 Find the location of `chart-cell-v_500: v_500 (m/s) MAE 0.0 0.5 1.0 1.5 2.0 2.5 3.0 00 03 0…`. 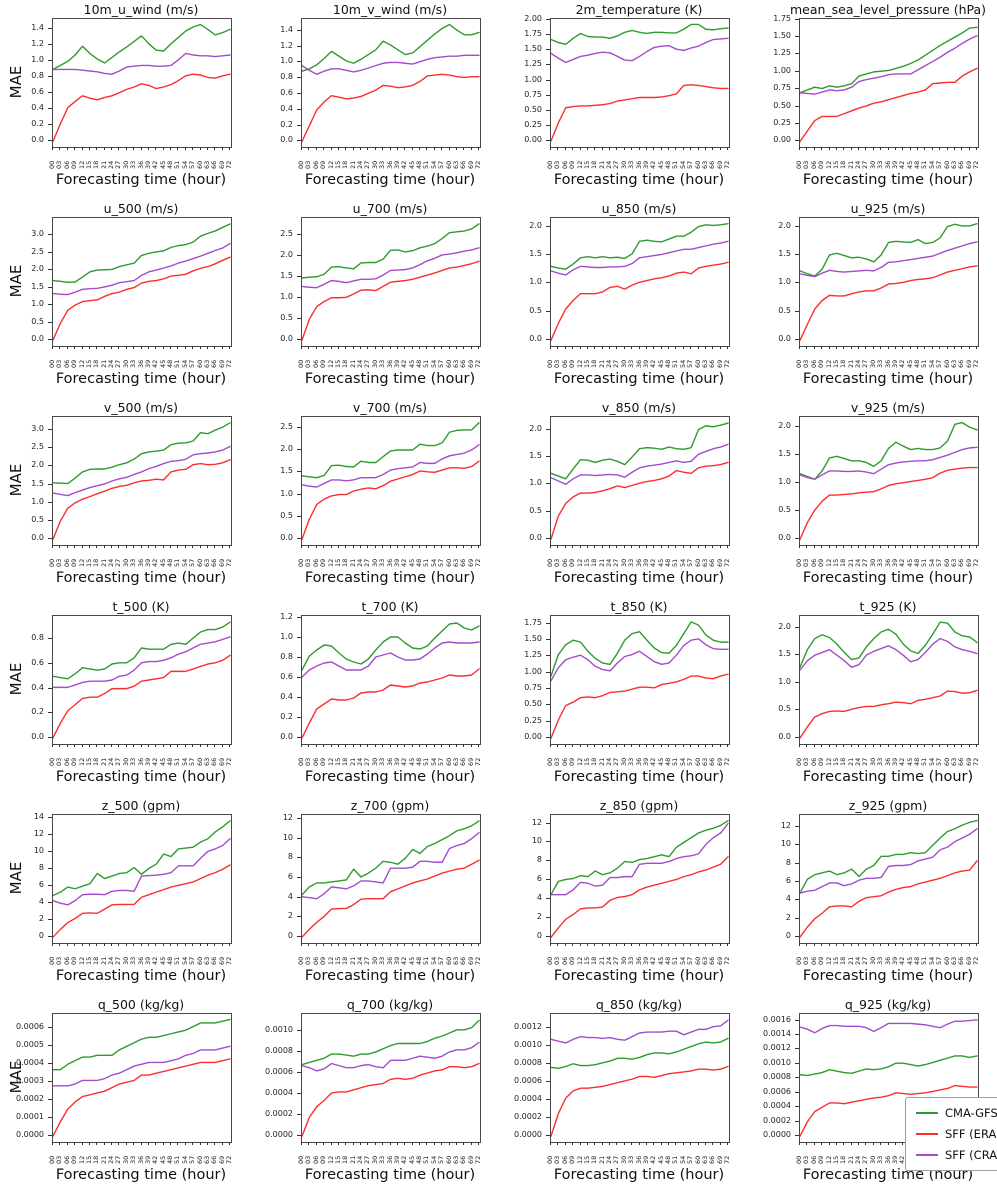

chart-cell-v_500: v_500 (m/s) MAE 0.0 0.5 1.0 1.5 2.0 2.5 3.0 00 03 0… is located at coordinates (124, 497).